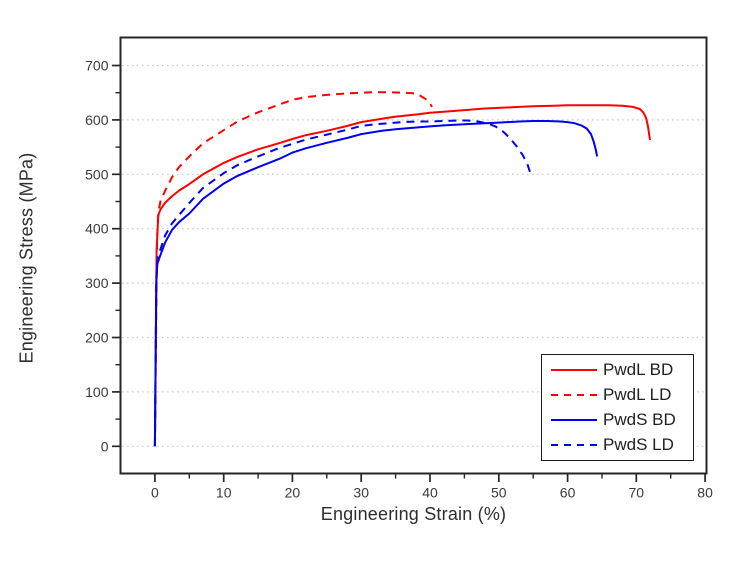  What do you see at coordinates (499, 493) in the screenshot?
I see `x-tick-label: 50` at bounding box center [499, 493].